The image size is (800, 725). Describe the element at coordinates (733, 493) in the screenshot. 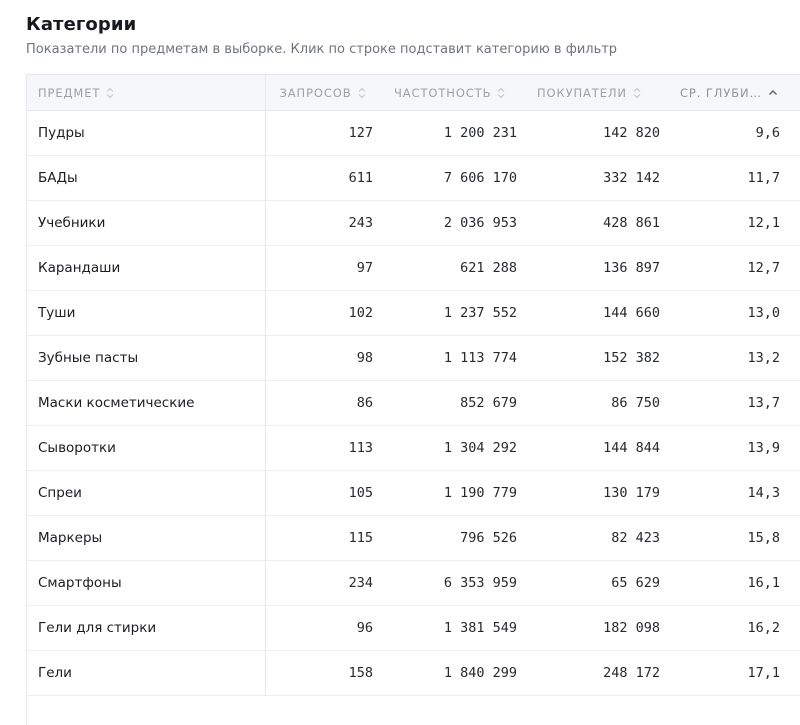

I see `cell-avg-depth: 14,3` at that location.